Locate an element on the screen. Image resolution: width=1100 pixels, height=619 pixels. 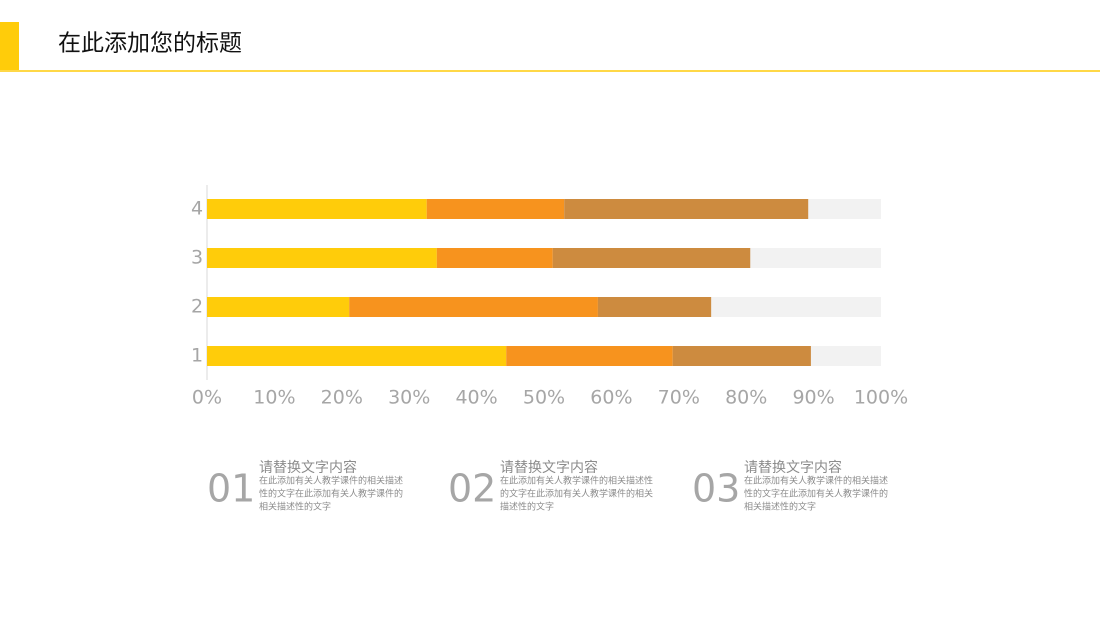
slide-title: 在此添加您的标题 is located at coordinates (150, 44).